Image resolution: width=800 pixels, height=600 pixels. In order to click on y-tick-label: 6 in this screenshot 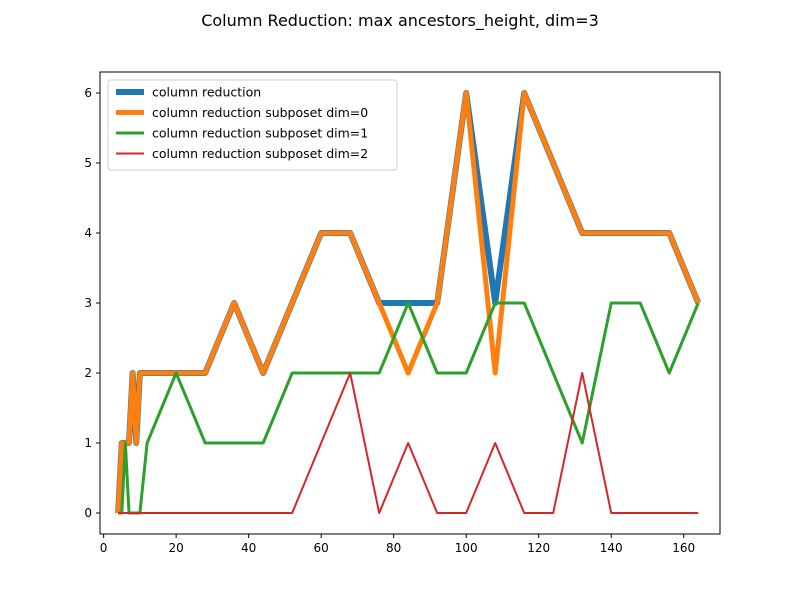, I will do `click(88, 93)`.